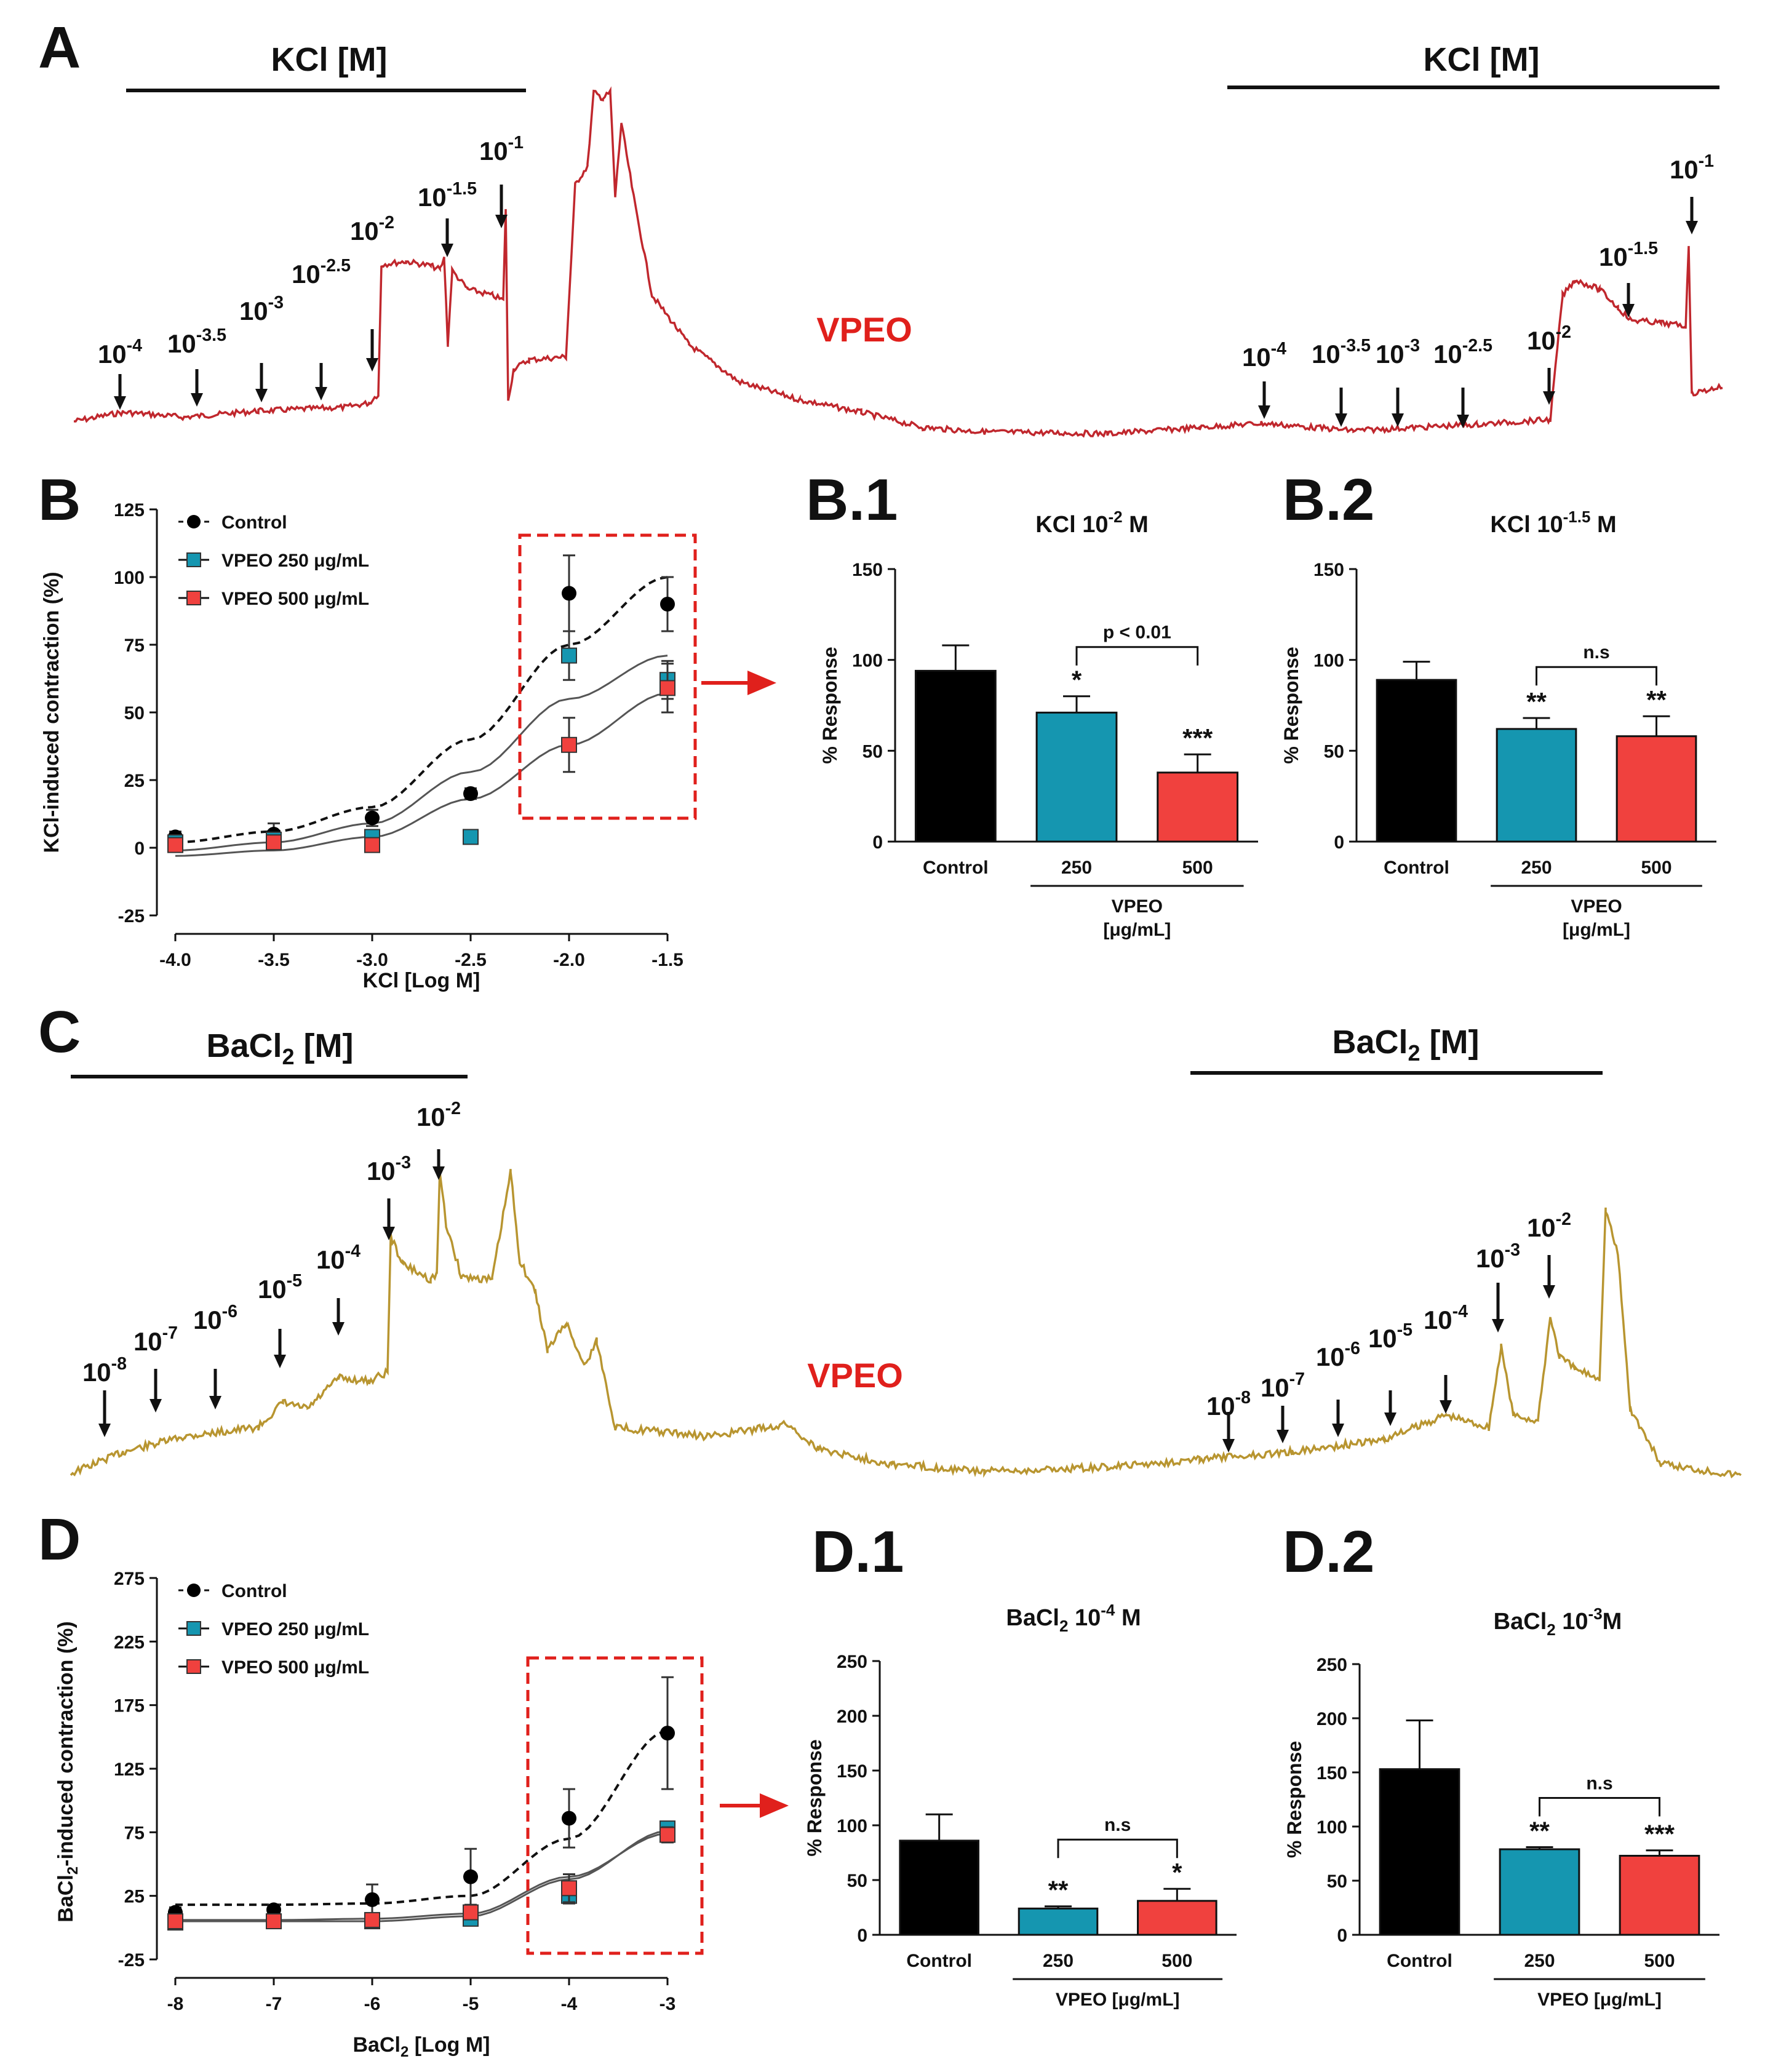  What do you see at coordinates (857, 1881) in the screenshot?
I see `y-tick-label: 50` at bounding box center [857, 1881].